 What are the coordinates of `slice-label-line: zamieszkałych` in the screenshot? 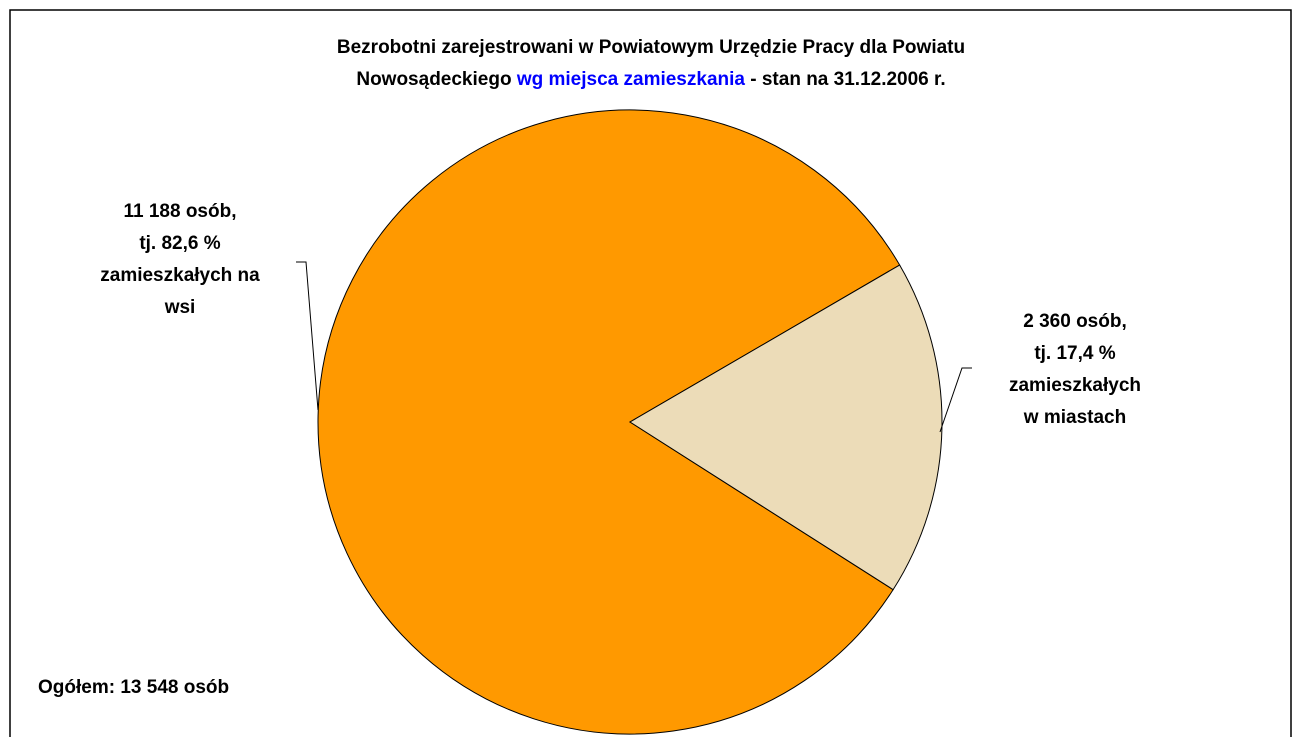 It's located at (1075, 385).